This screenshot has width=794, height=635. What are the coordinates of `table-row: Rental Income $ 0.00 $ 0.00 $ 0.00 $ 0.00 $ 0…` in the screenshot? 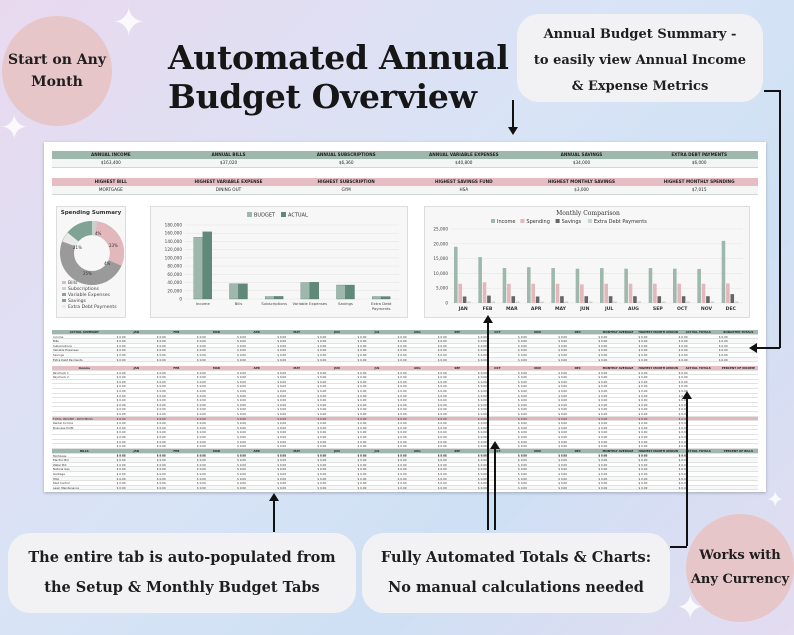 It's located at (405, 423).